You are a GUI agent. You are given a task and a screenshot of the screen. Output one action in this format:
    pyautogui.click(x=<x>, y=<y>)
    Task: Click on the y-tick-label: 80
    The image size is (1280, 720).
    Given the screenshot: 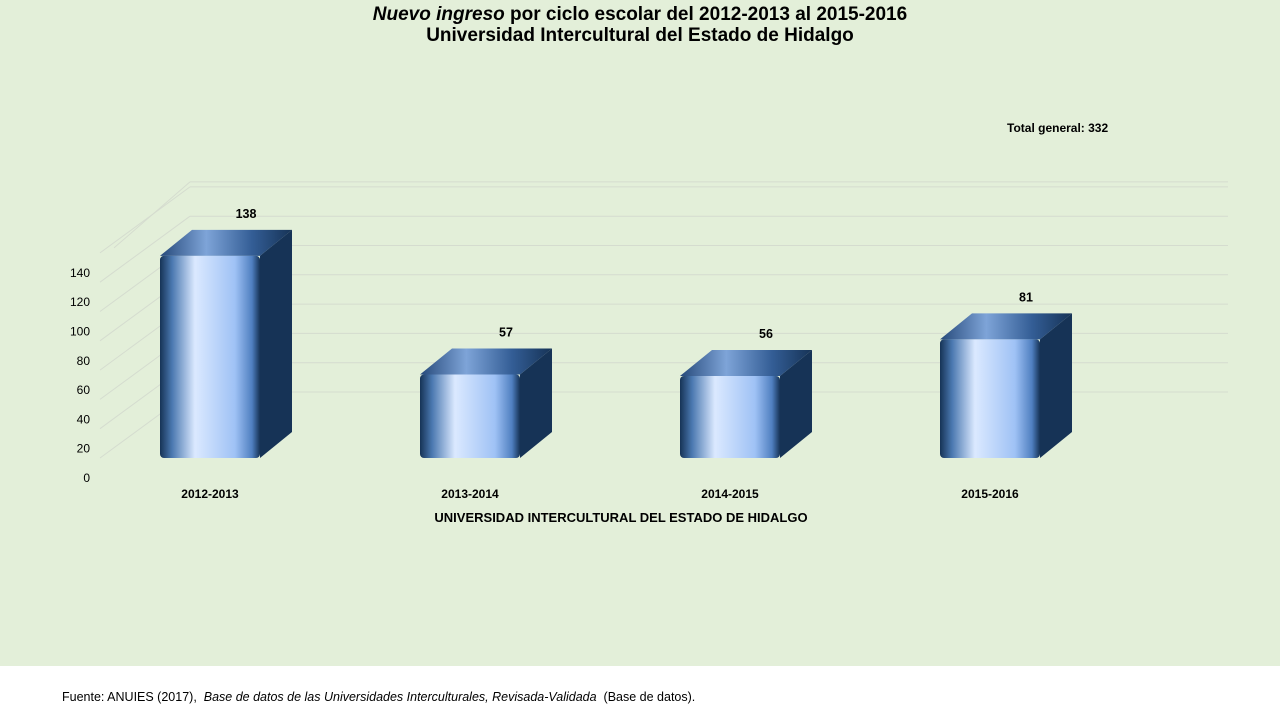 What is the action you would take?
    pyautogui.click(x=84, y=361)
    